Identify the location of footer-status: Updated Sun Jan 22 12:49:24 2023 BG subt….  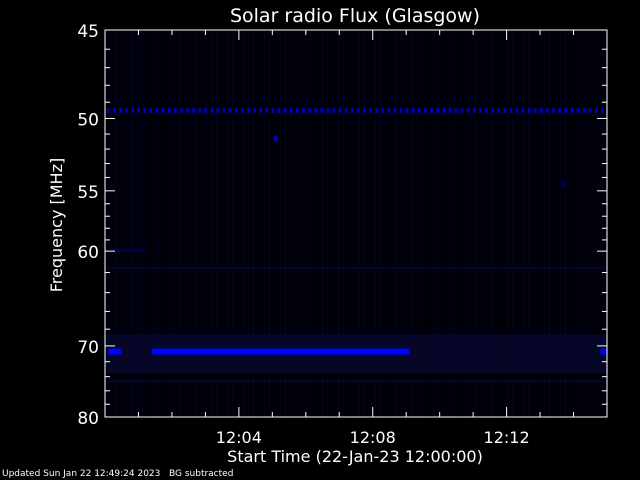
(117, 474).